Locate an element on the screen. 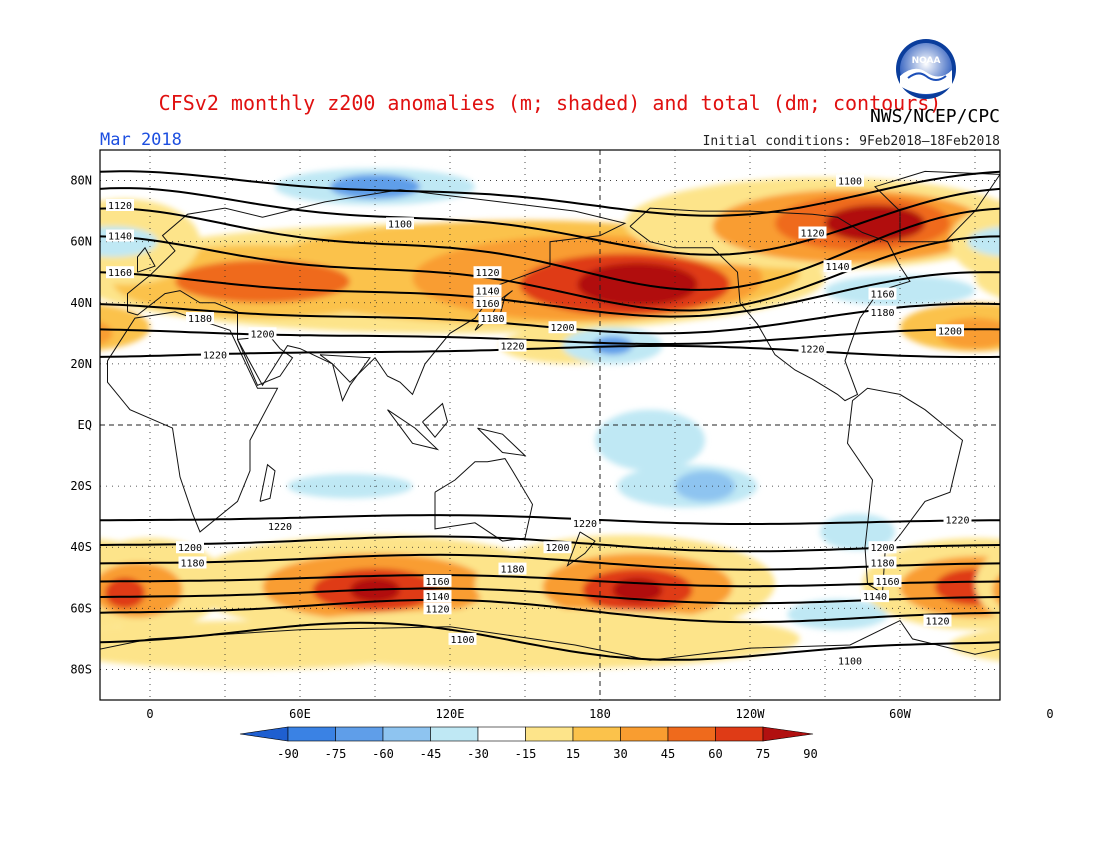  colorbar-label: -60 is located at coordinates (383, 754).